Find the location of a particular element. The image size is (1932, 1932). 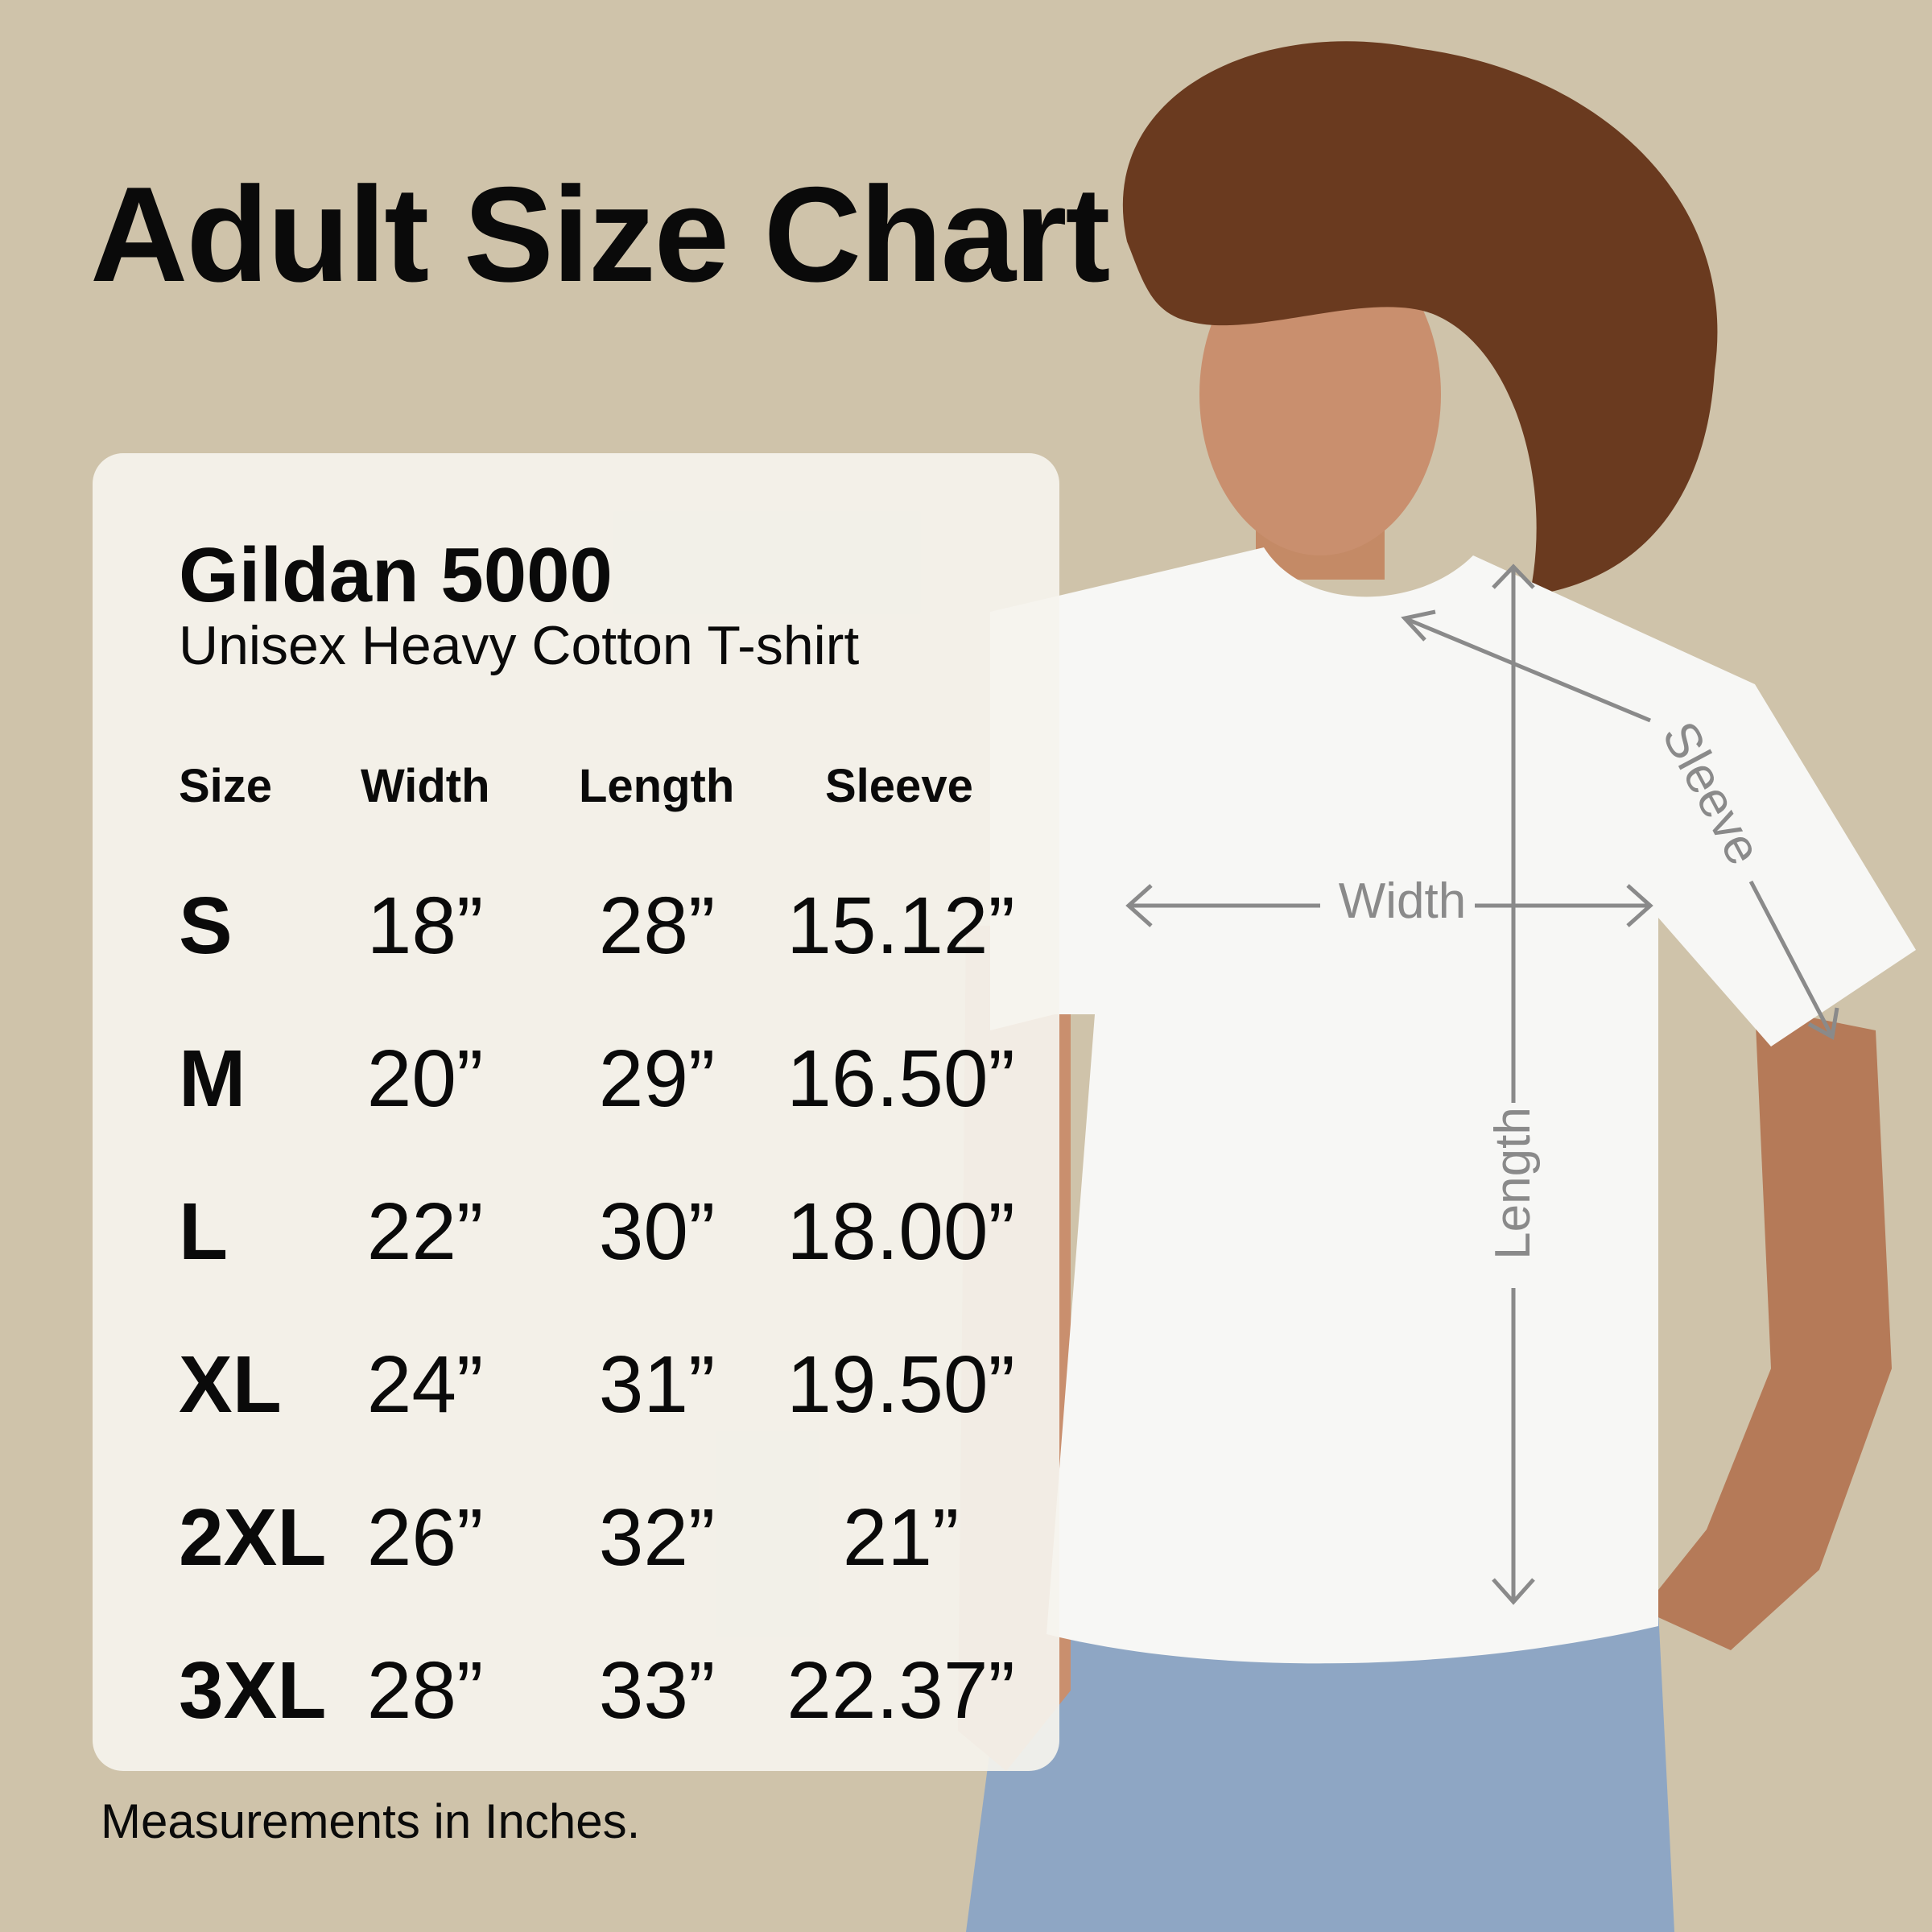

table-row: S 18” 28” 15.12” is located at coordinates (576, 928).